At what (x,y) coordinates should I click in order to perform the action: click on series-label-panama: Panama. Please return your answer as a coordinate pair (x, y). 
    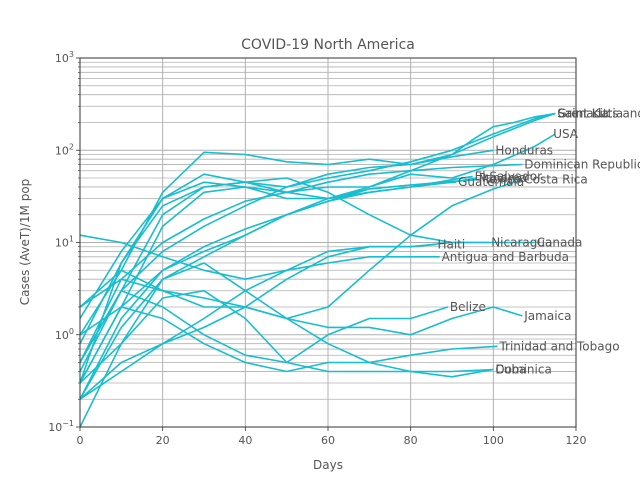
    Looking at the image, I should click on (503, 178).